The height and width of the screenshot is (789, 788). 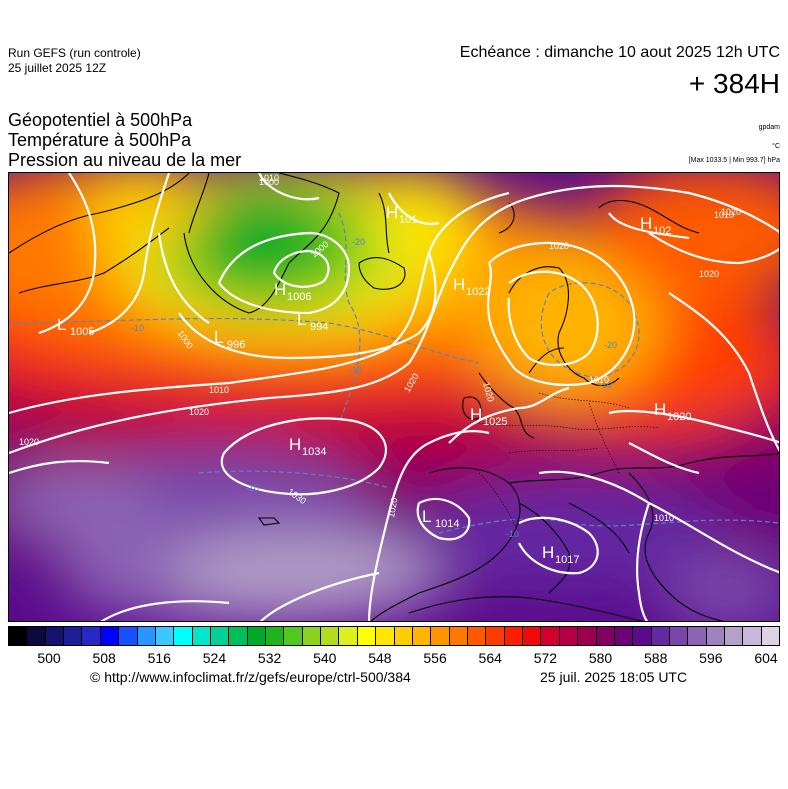 I want to click on pressure-center-value: 1020, so click(x=679, y=417).